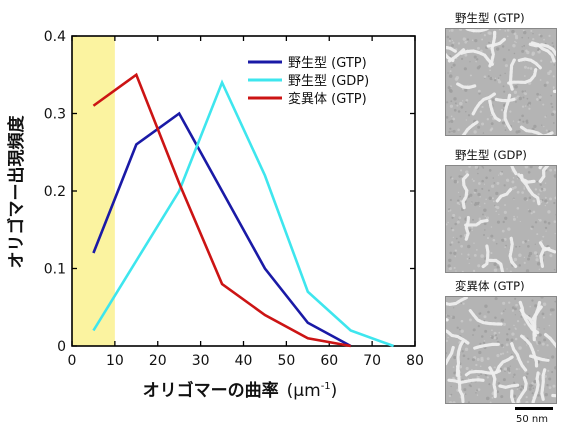  What do you see at coordinates (93, 191) in the screenshot?
I see `highlight-region` at bounding box center [93, 191].